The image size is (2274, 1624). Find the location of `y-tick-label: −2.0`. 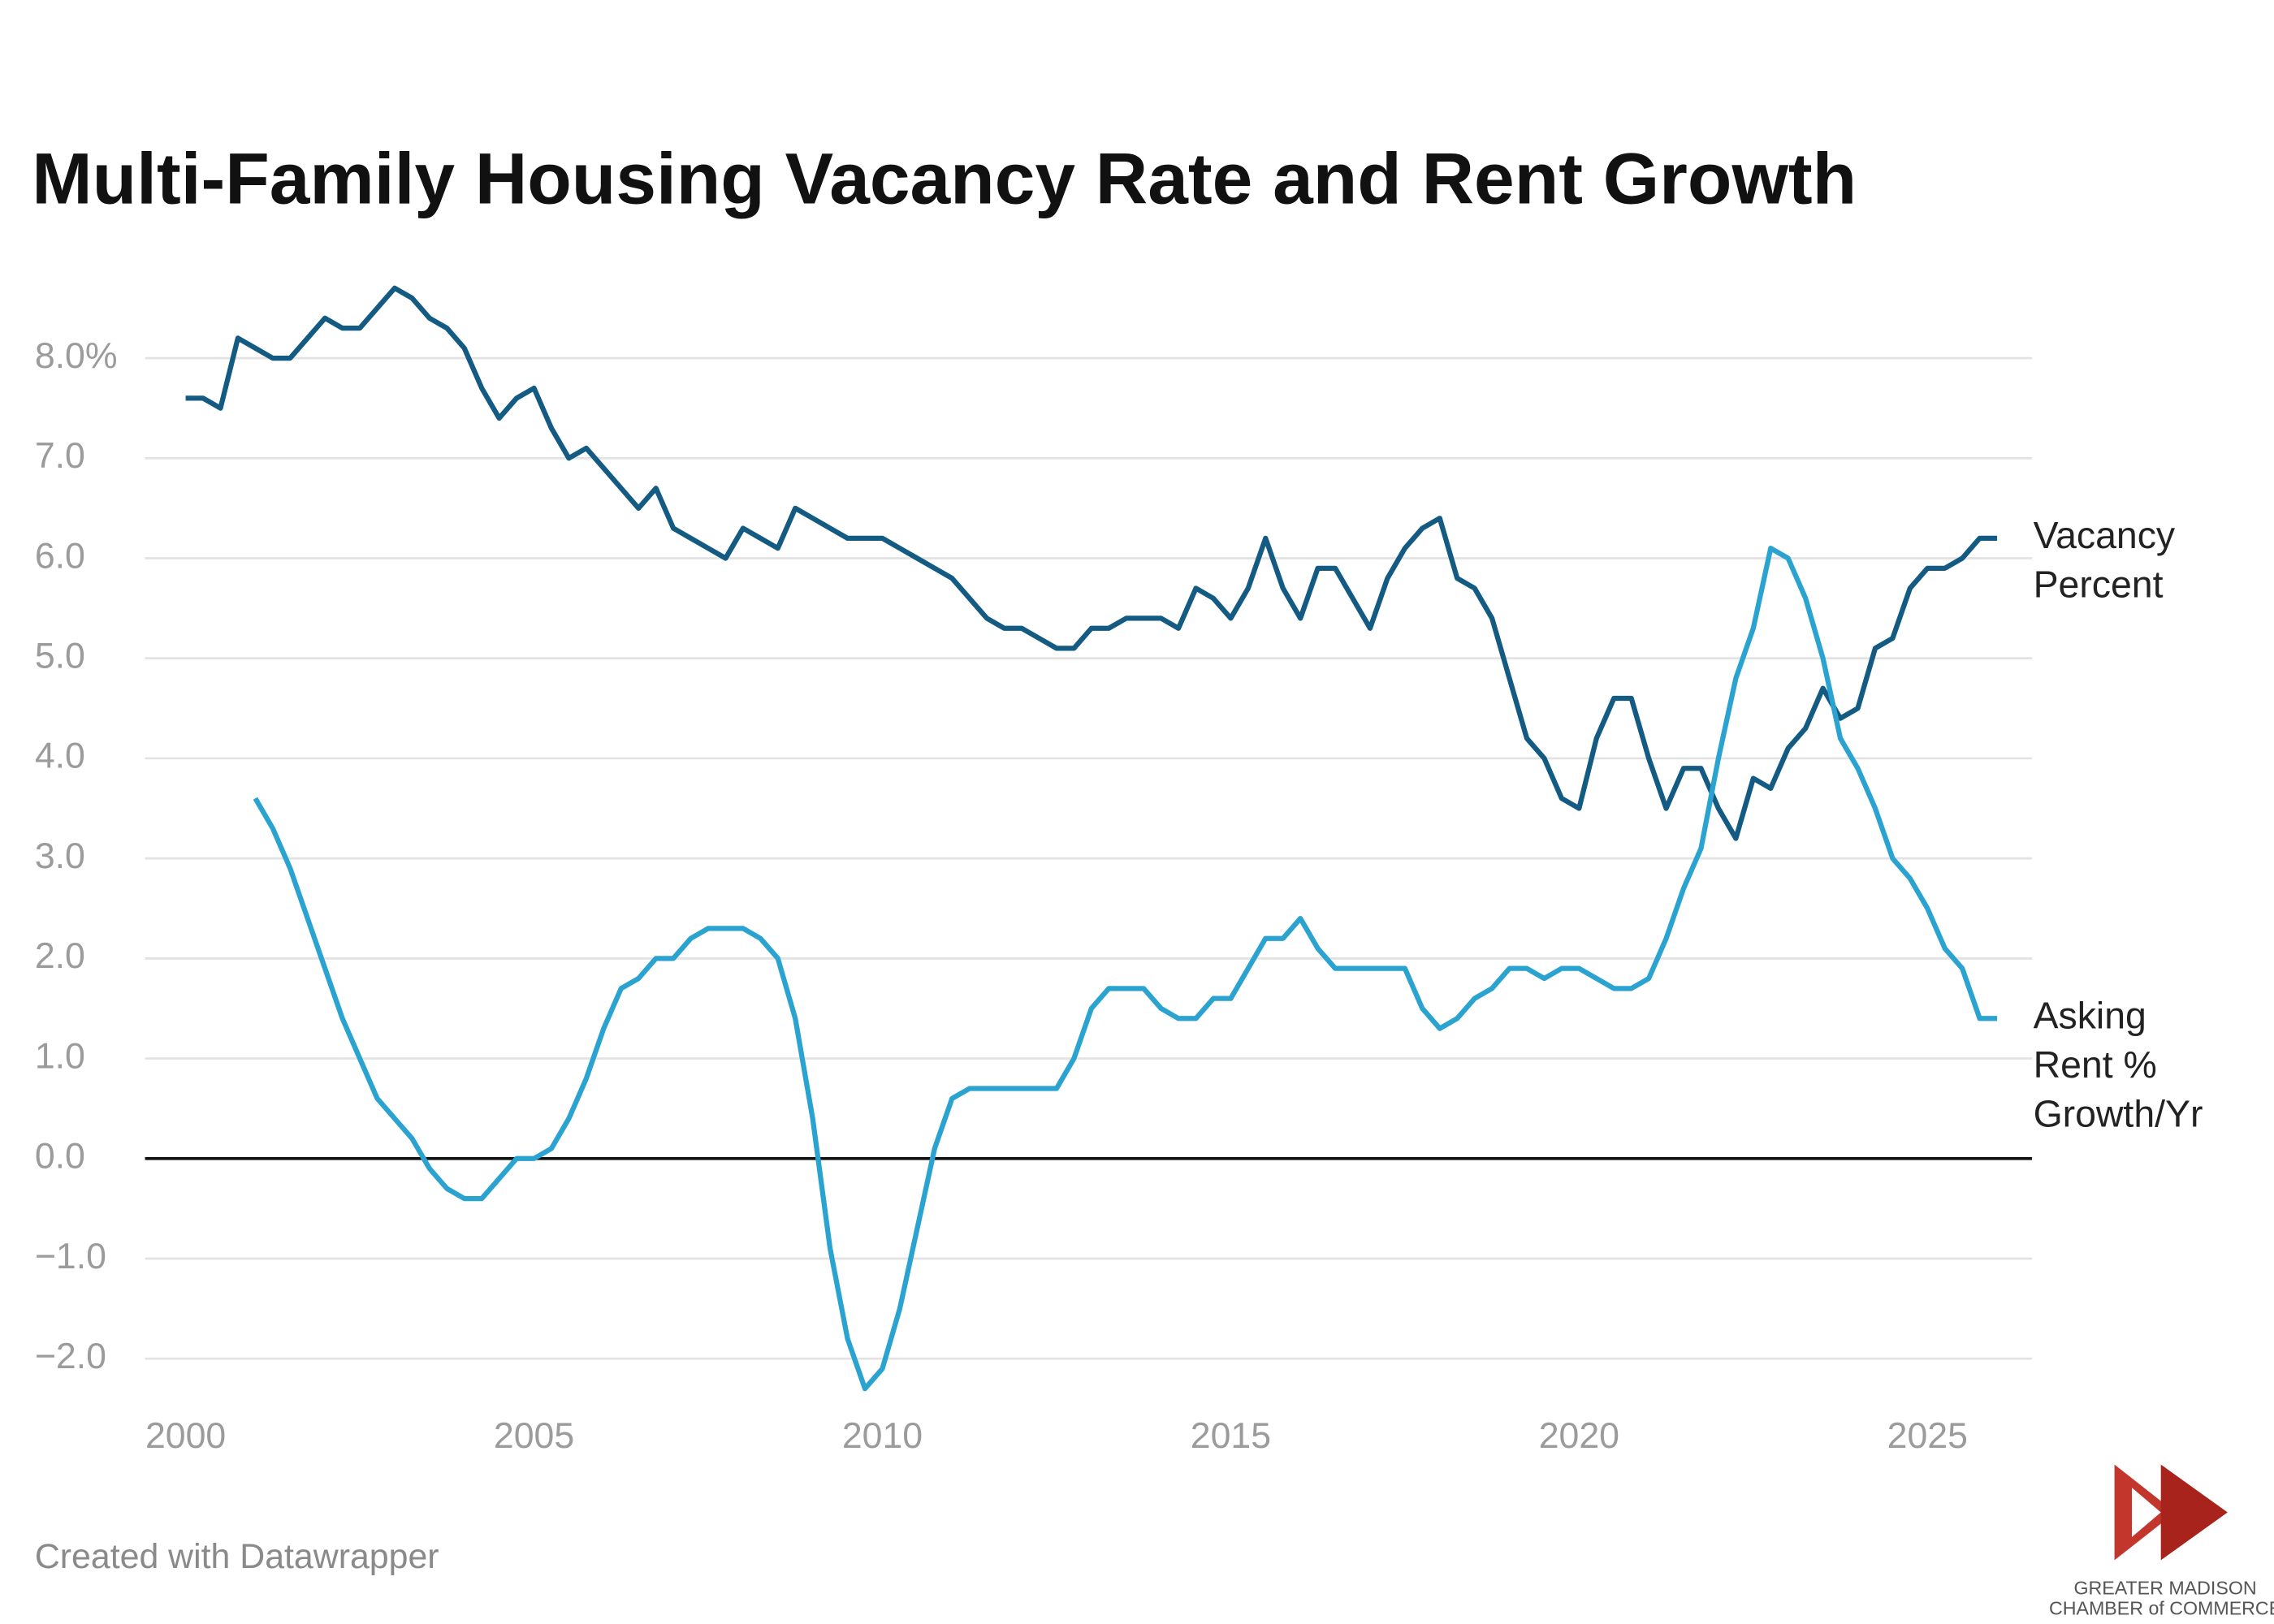

y-tick-label: −2.0 is located at coordinates (70, 1357).